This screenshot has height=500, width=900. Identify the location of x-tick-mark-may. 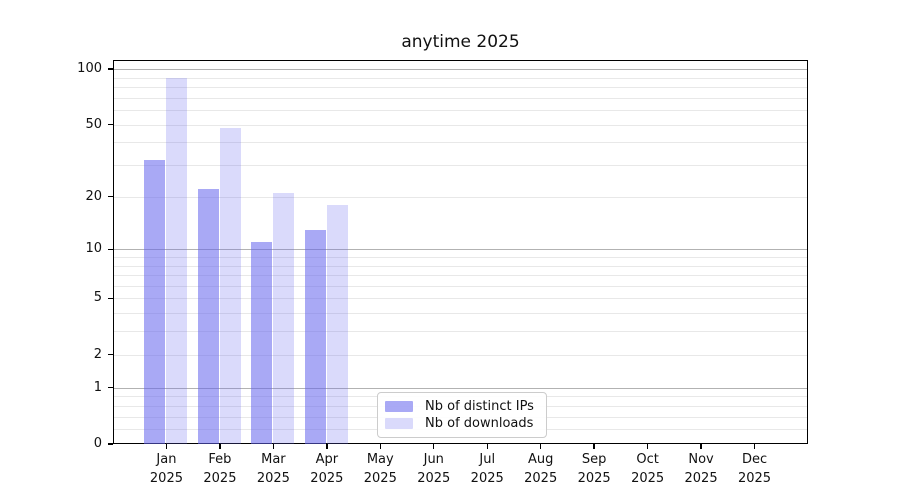
(380, 446).